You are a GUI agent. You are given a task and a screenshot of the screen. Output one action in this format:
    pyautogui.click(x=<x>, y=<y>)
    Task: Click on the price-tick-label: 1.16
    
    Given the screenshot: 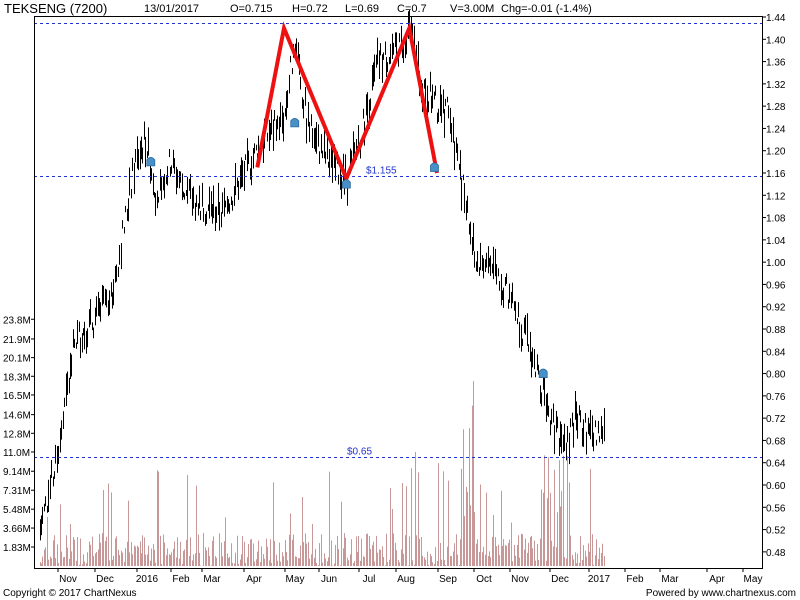 What is the action you would take?
    pyautogui.click(x=776, y=174)
    